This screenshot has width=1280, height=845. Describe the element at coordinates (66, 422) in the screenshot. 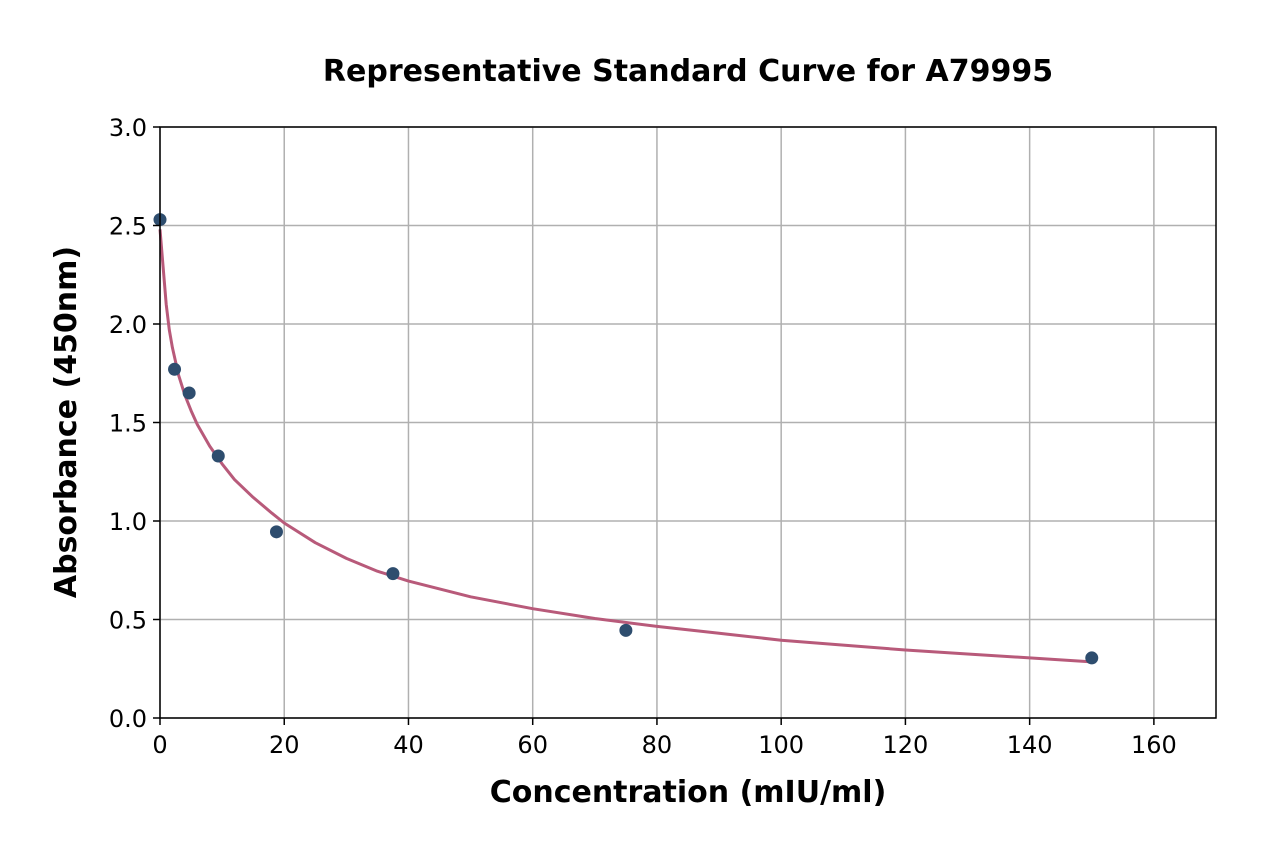

I see `y-axis-label: Absorbance (450nm)` at that location.